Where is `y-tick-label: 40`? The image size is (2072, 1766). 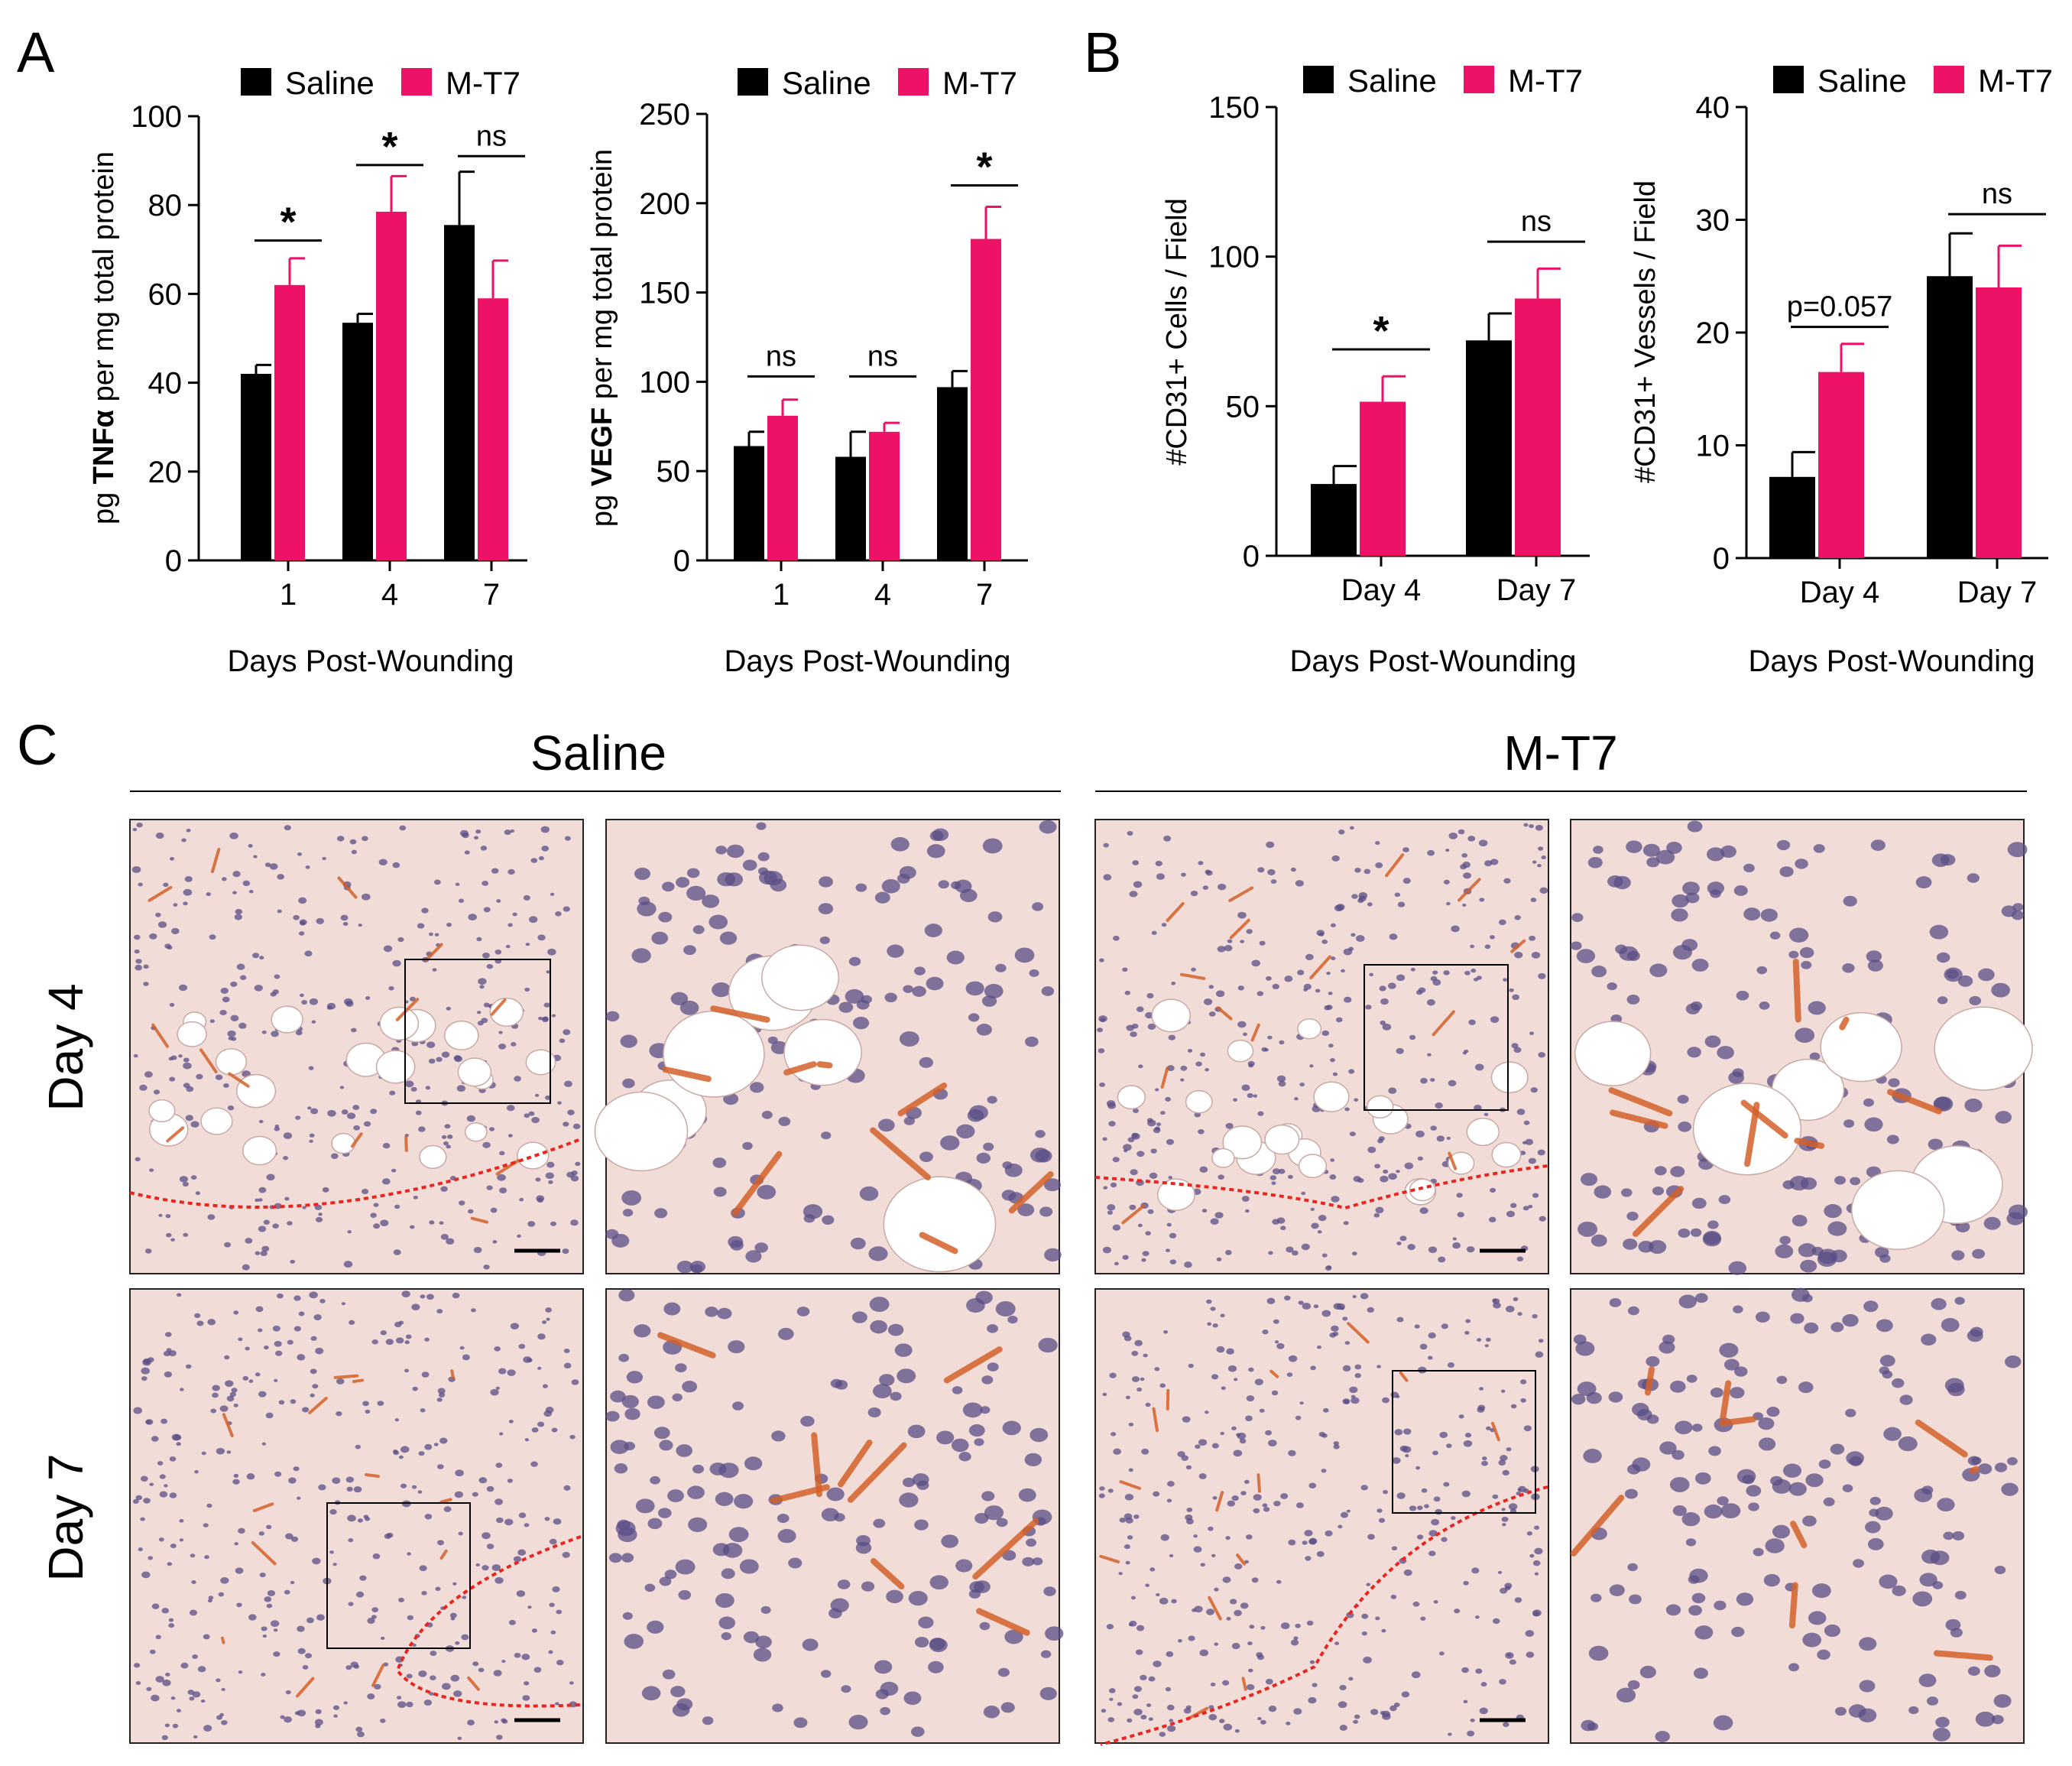 y-tick-label: 40 is located at coordinates (1713, 108).